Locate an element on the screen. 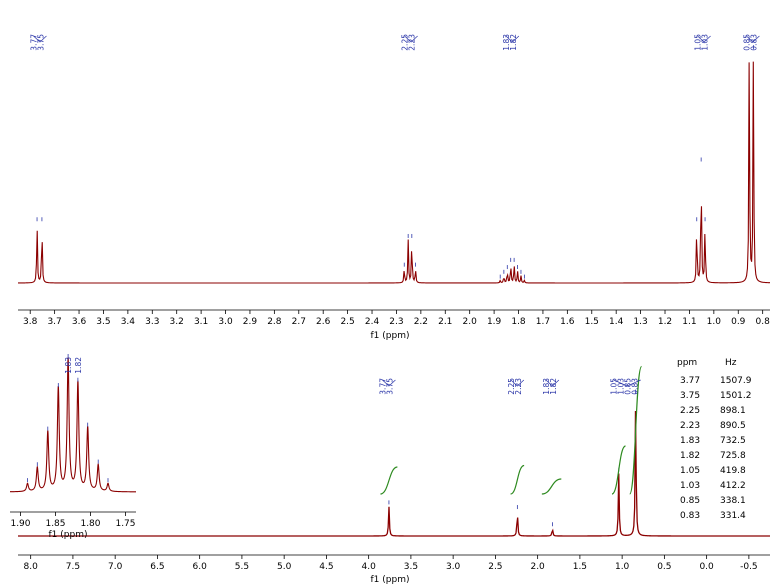  inset-spectrum-trace is located at coordinates (73, 423).